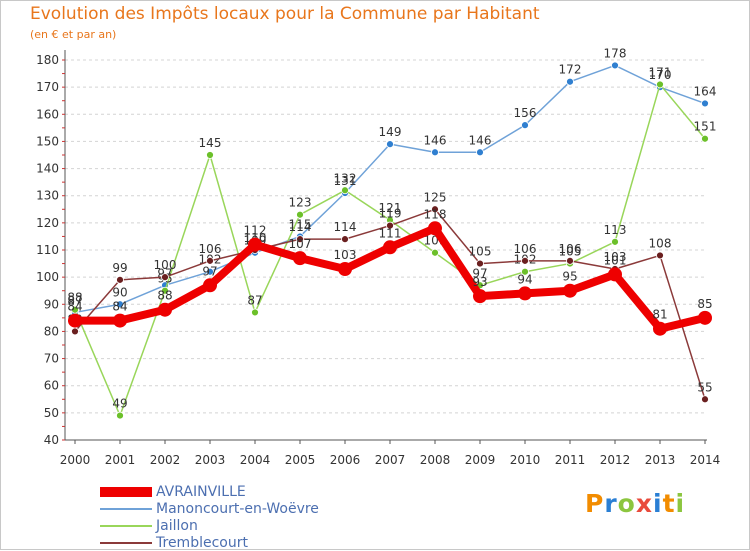 The image size is (750, 551). I want to click on y-tick-label: 130, so click(47, 196).